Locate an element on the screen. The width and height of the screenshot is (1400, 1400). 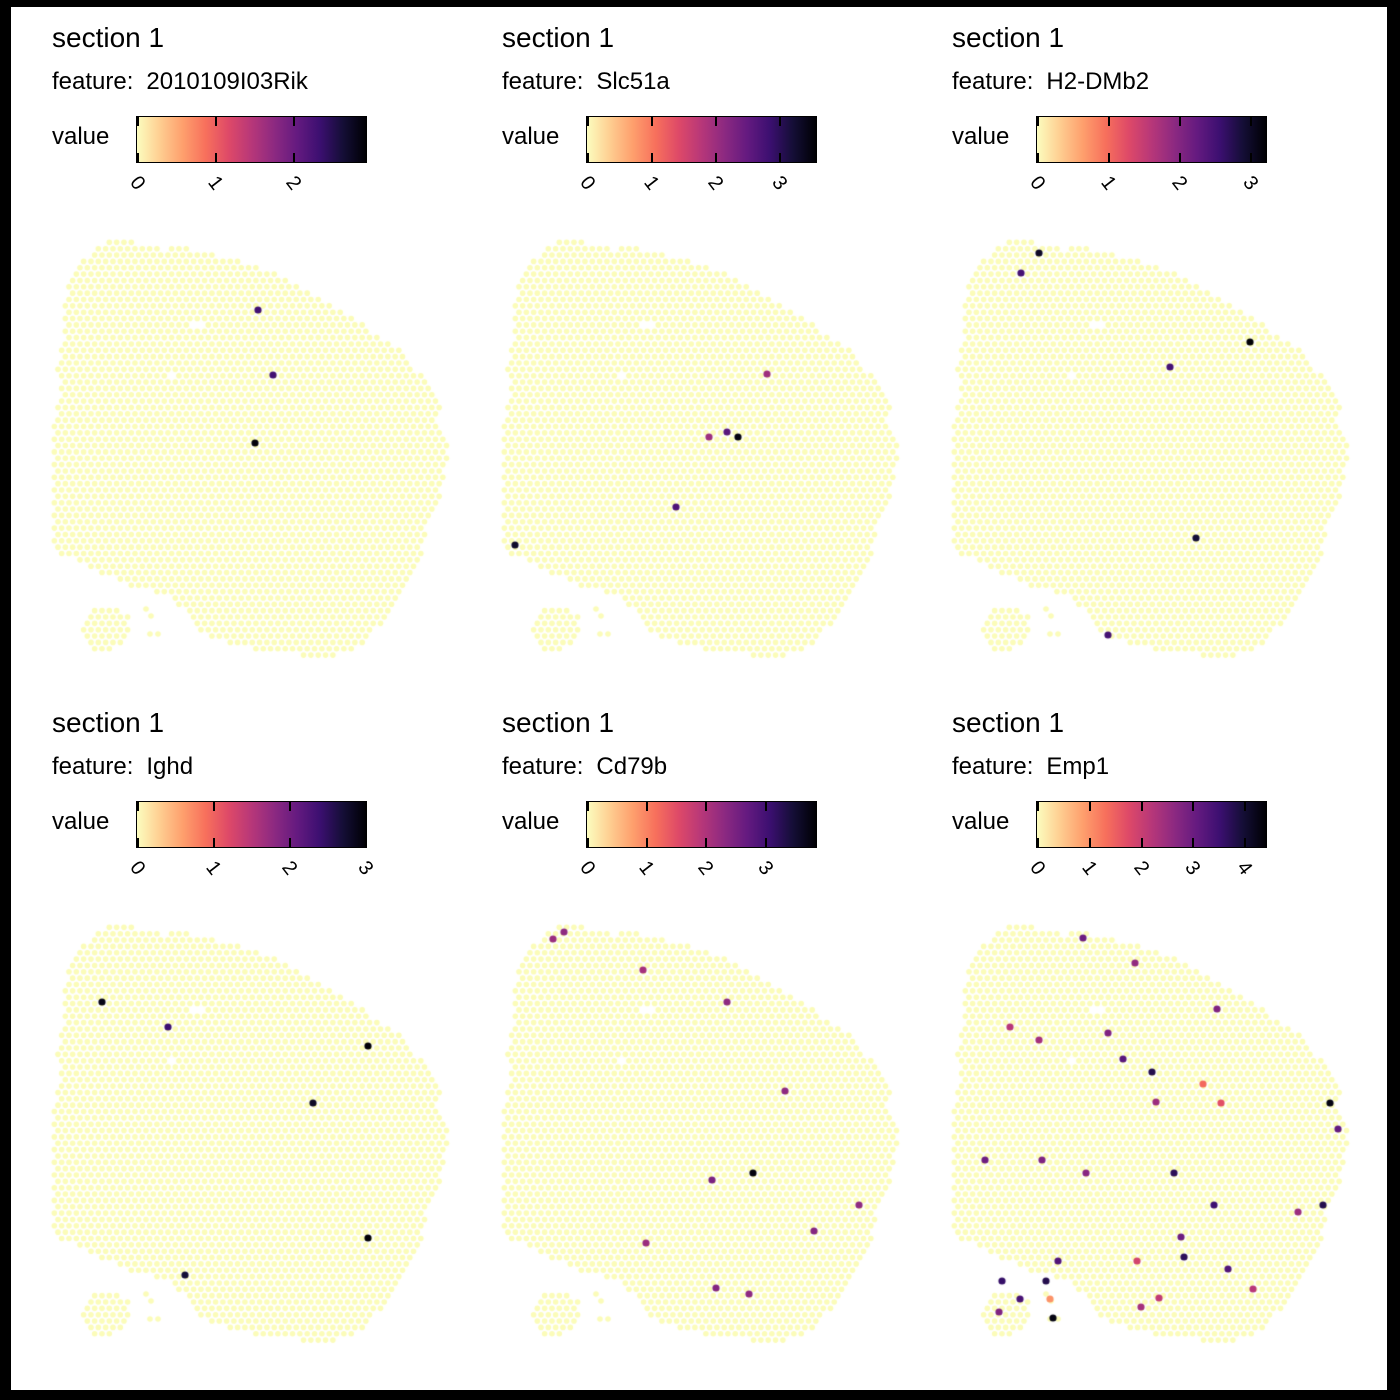
feature-name: Ighd is located at coordinates (170, 766).